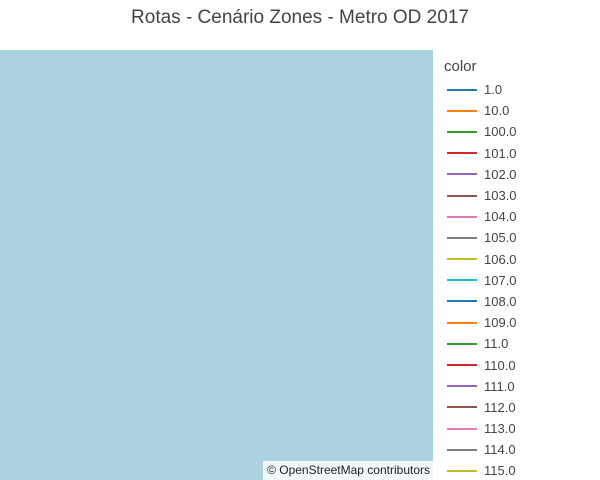 The image size is (600, 480). What do you see at coordinates (519, 110) in the screenshot?
I see `legend-item: 10.0` at bounding box center [519, 110].